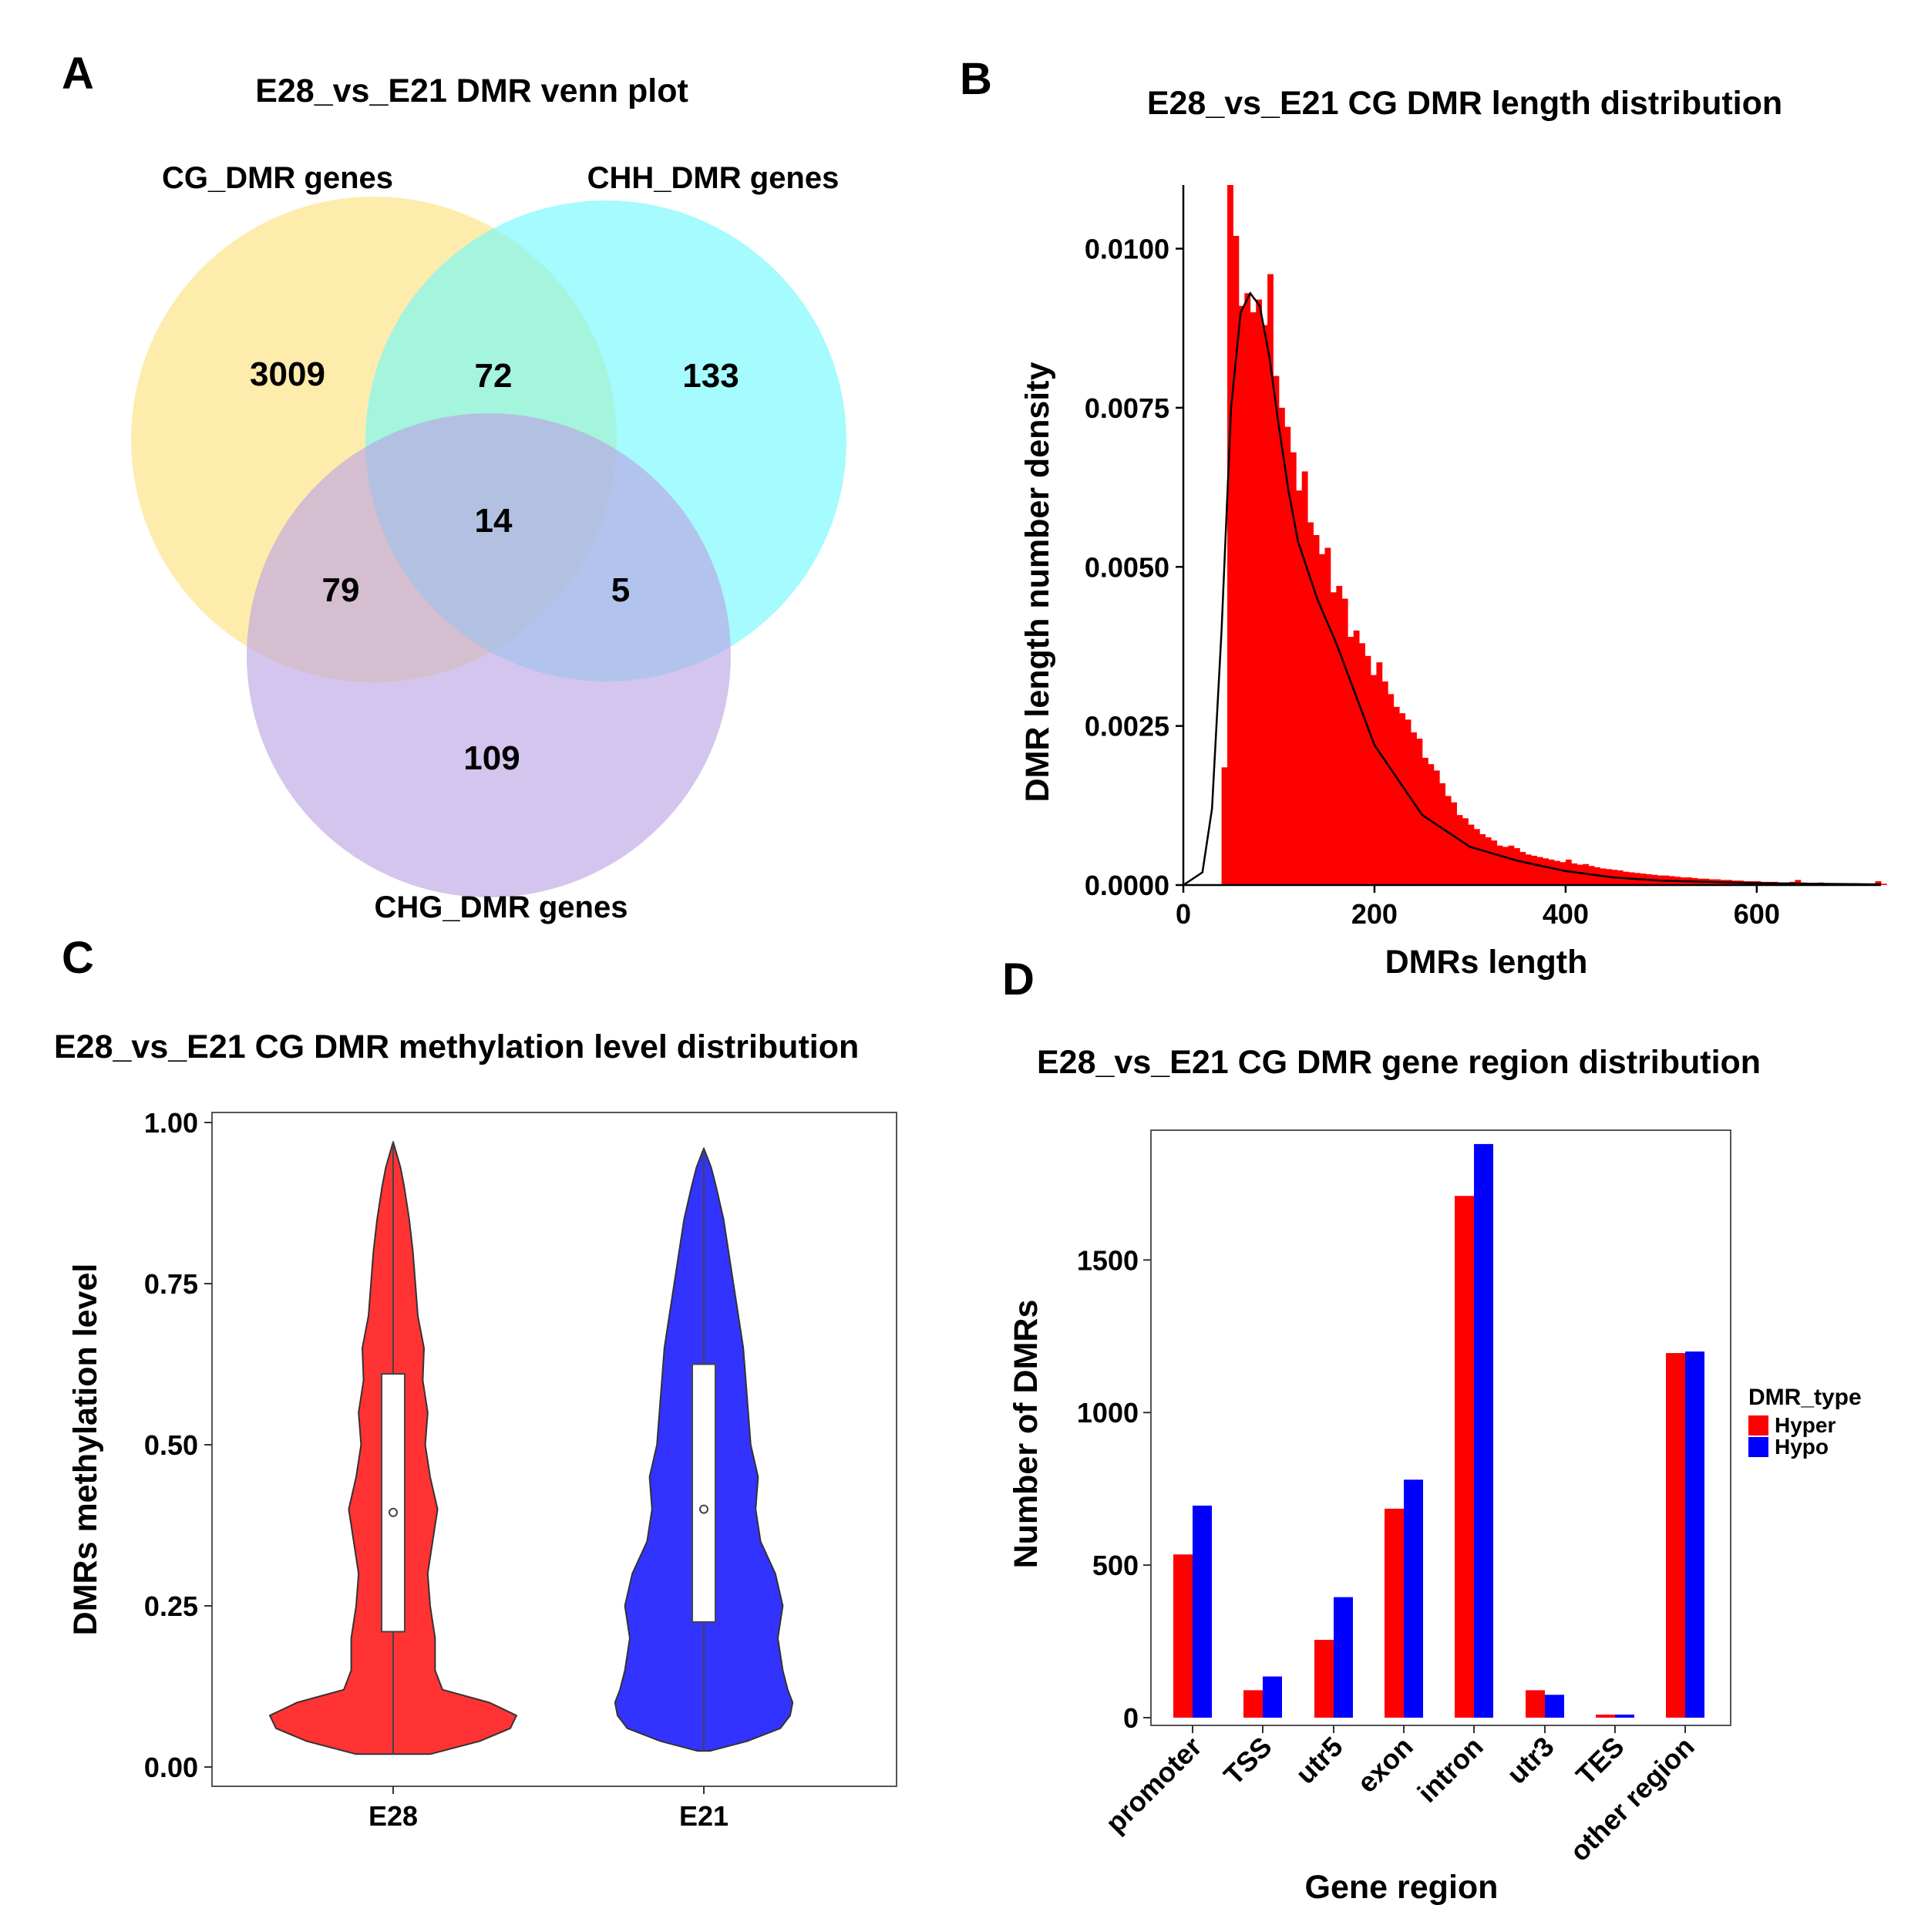 This screenshot has height=1932, width=1918. What do you see at coordinates (703, 1493) in the screenshot?
I see `violin-box-e21` at bounding box center [703, 1493].